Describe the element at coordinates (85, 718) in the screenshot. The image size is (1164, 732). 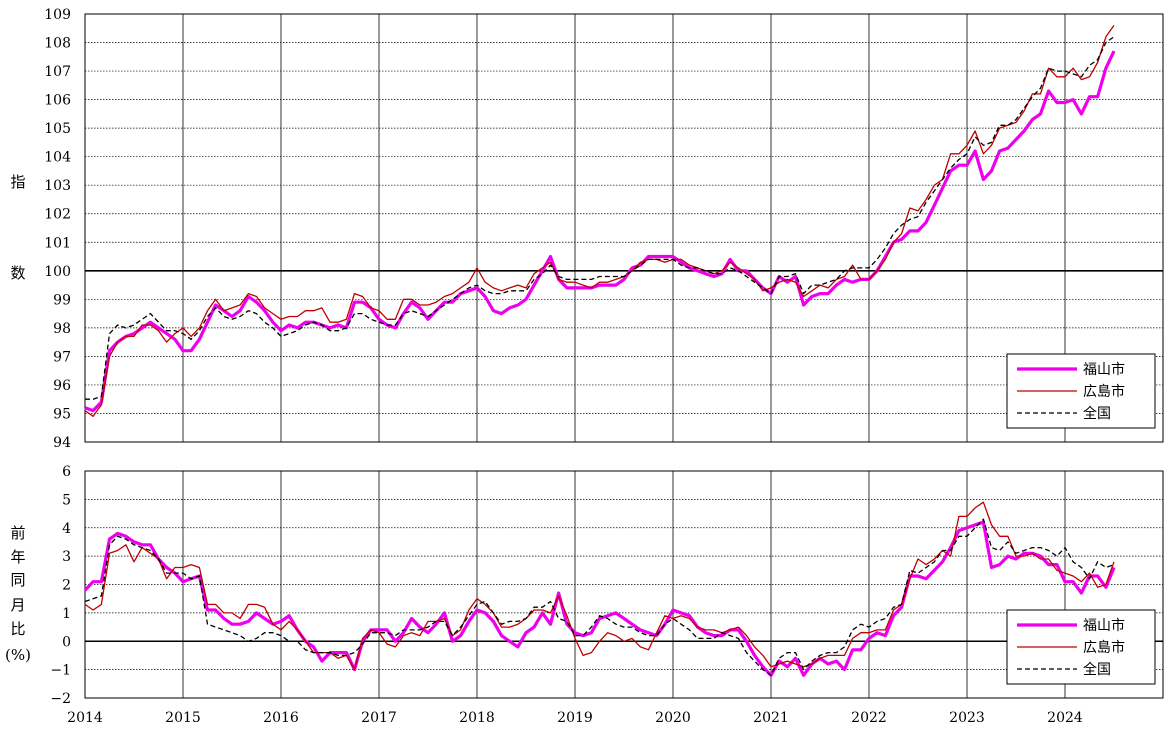
I see `x-tick-label: 2014` at that location.